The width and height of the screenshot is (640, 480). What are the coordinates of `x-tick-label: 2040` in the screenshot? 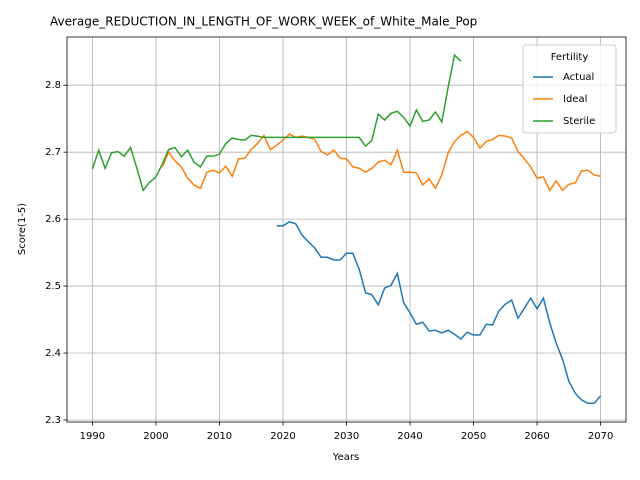 It's located at (409, 436).